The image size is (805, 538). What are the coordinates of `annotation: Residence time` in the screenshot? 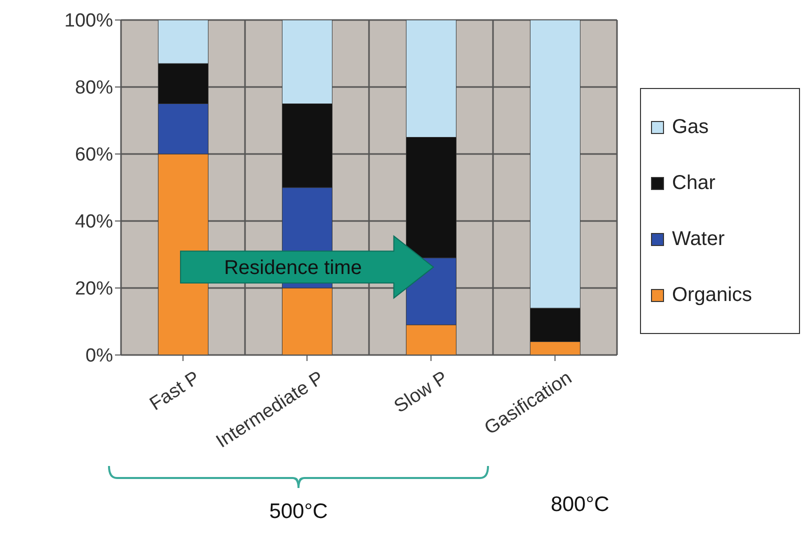 It's located at (293, 268).